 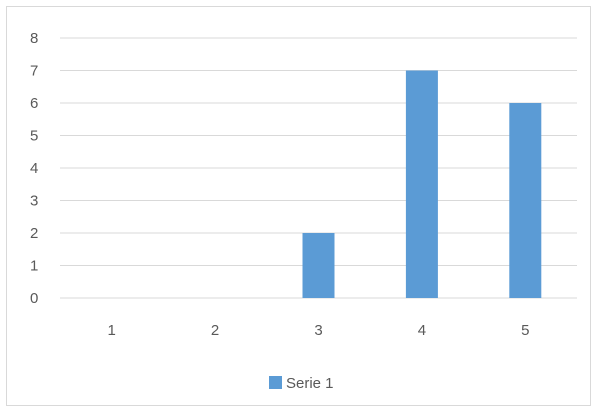 I want to click on y-axis-ticks: 0 1 2 3 4 5 6 7 8, so click(x=34, y=168).